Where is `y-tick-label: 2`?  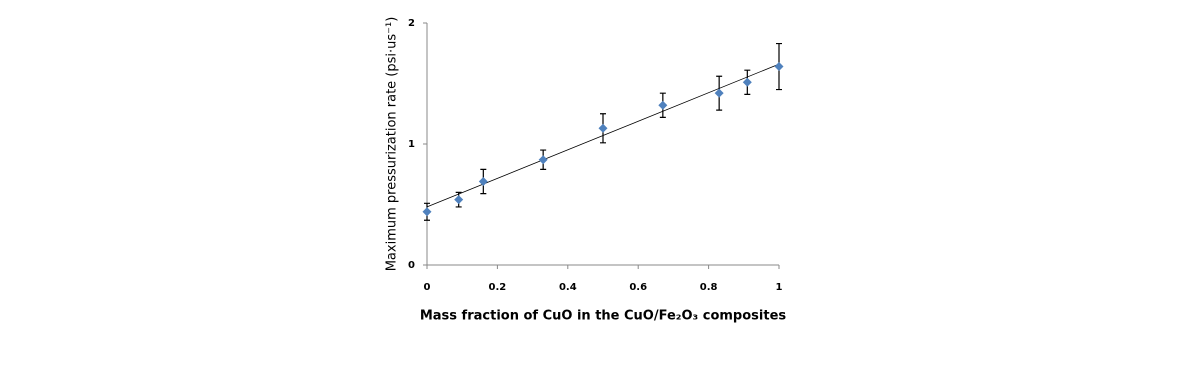 y-tick-label: 2 is located at coordinates (411, 23).